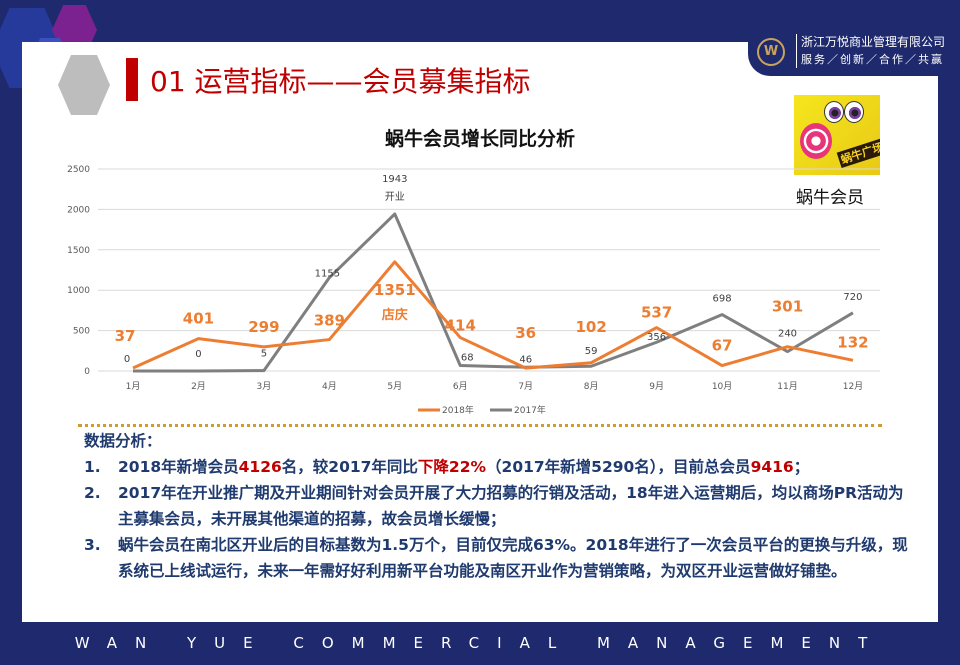 Image resolution: width=960 pixels, height=665 pixels. What do you see at coordinates (87, 372) in the screenshot?
I see `y-tick-label: 0` at bounding box center [87, 372].